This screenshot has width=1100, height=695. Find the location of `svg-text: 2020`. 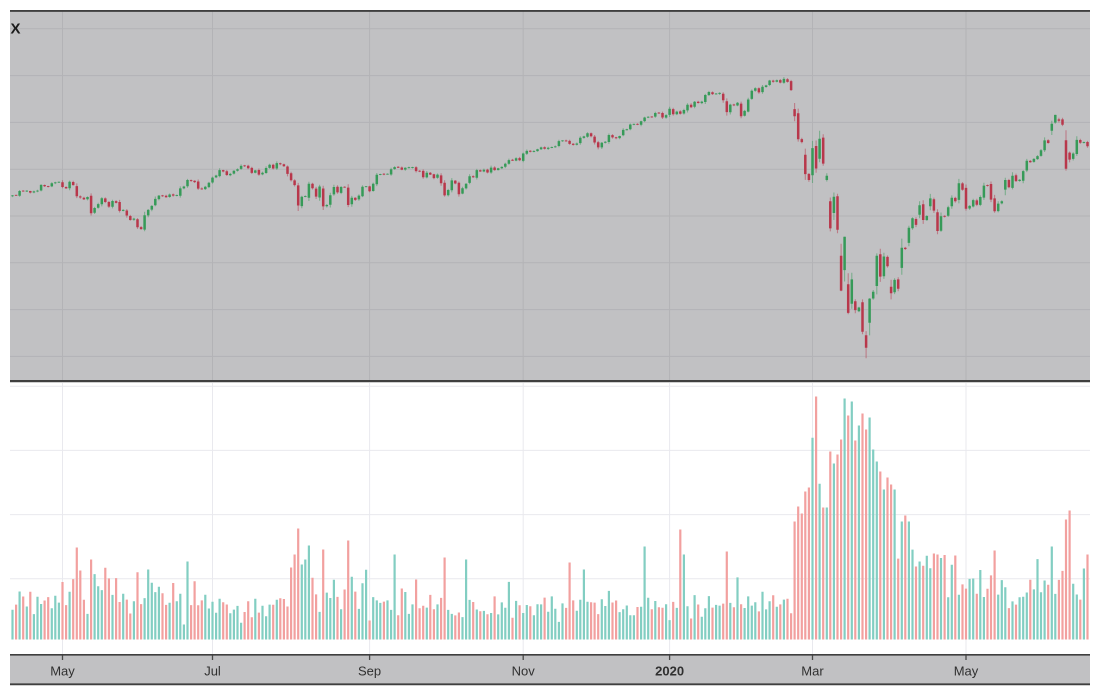

svg-text: 2020 is located at coordinates (669, 670).